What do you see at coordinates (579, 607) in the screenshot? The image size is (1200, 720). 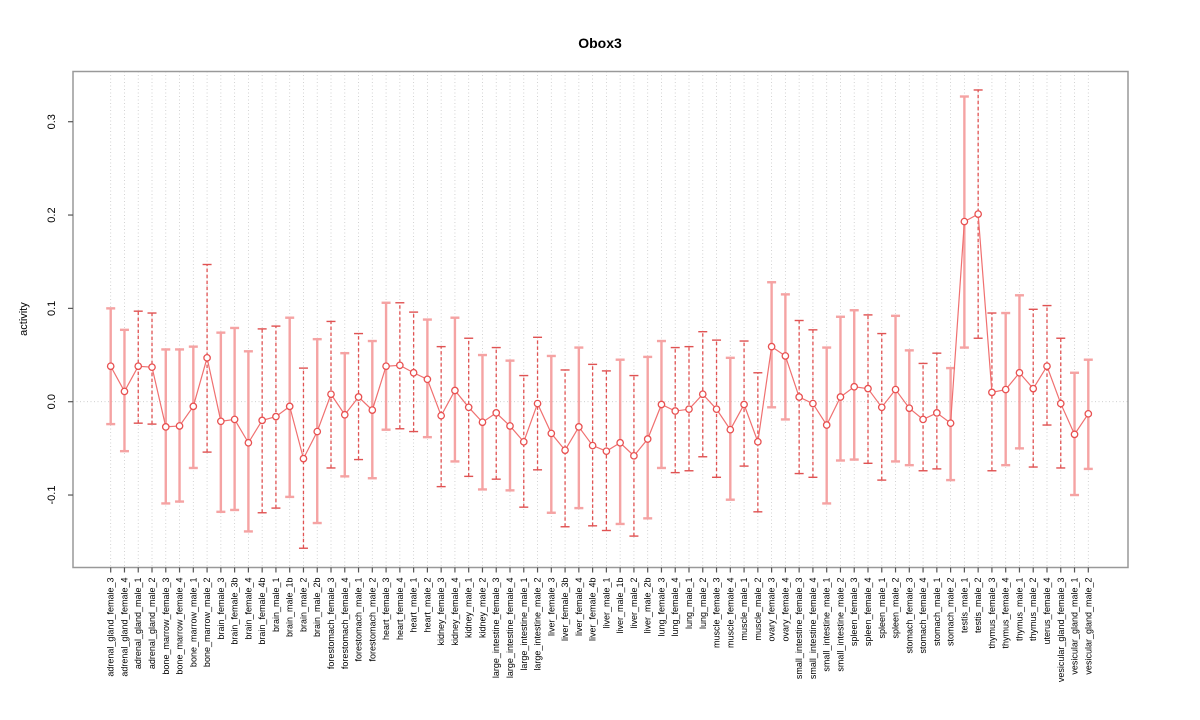 I see `x-tick-label: liver_female_4` at bounding box center [579, 607].